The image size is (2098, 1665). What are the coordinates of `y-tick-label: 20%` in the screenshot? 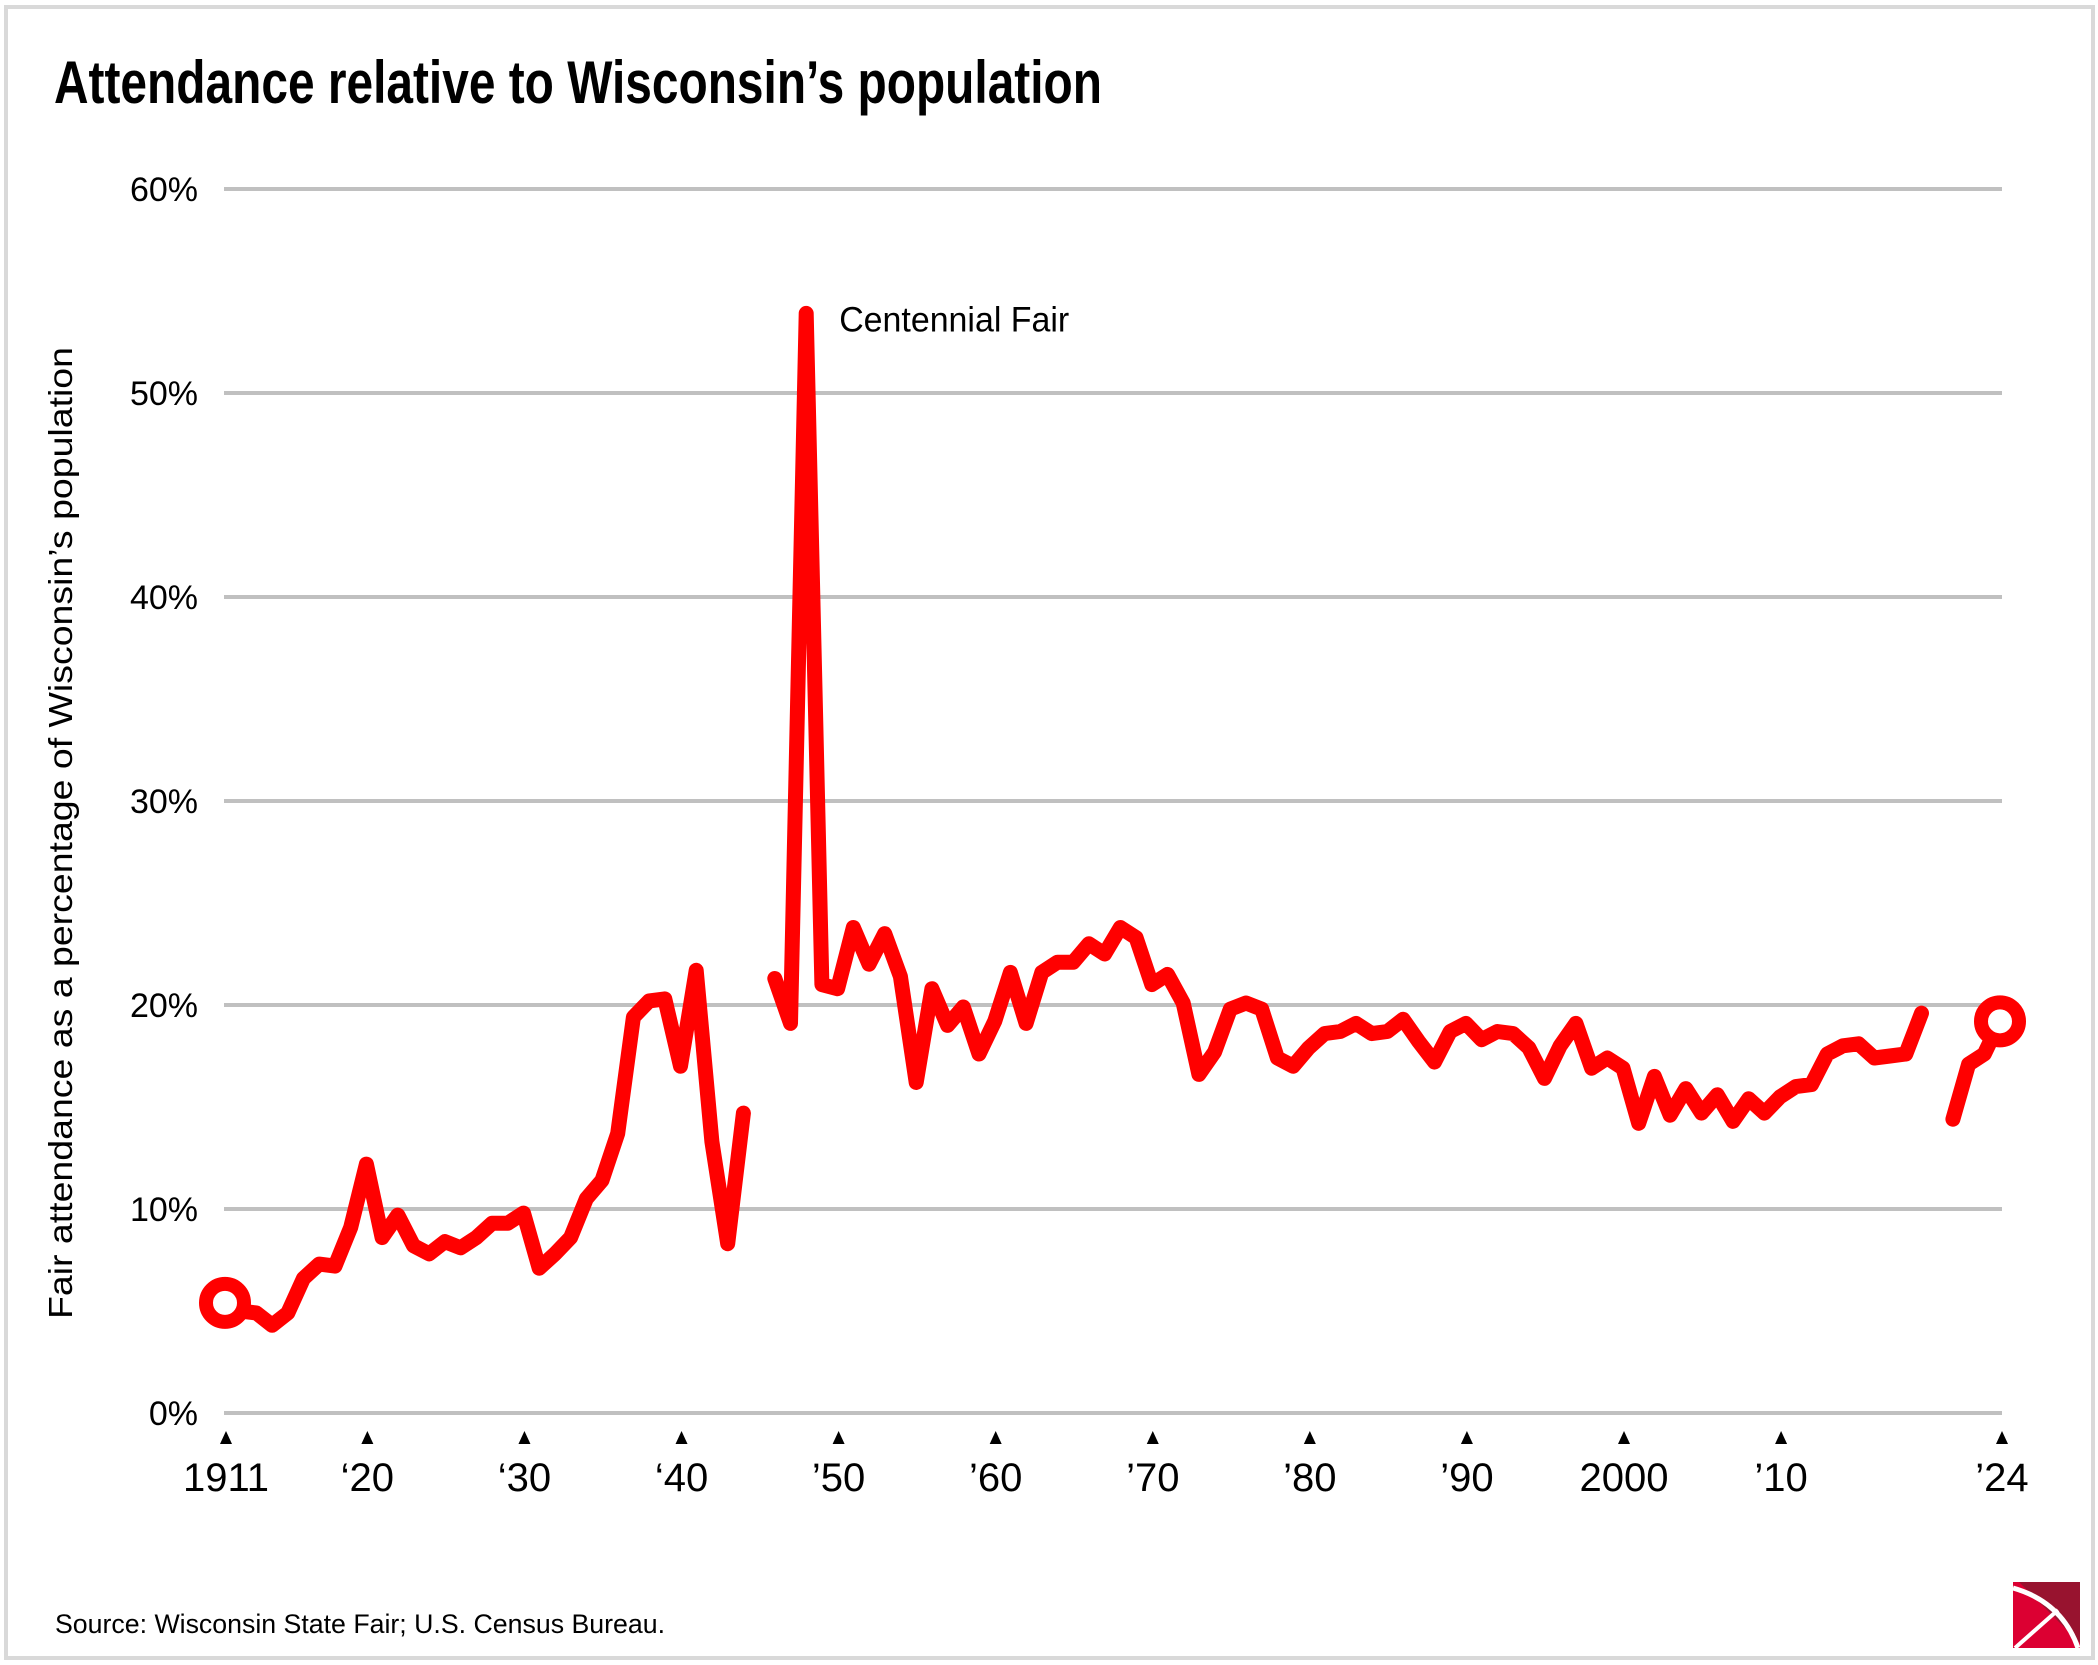 It's located at (164, 1006).